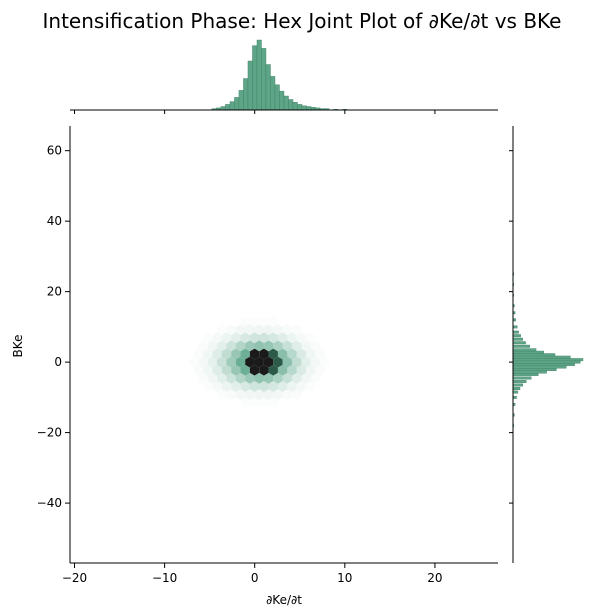 The height and width of the screenshot is (616, 600). Describe the element at coordinates (54, 151) in the screenshot. I see `y-tick-label: 60` at that location.